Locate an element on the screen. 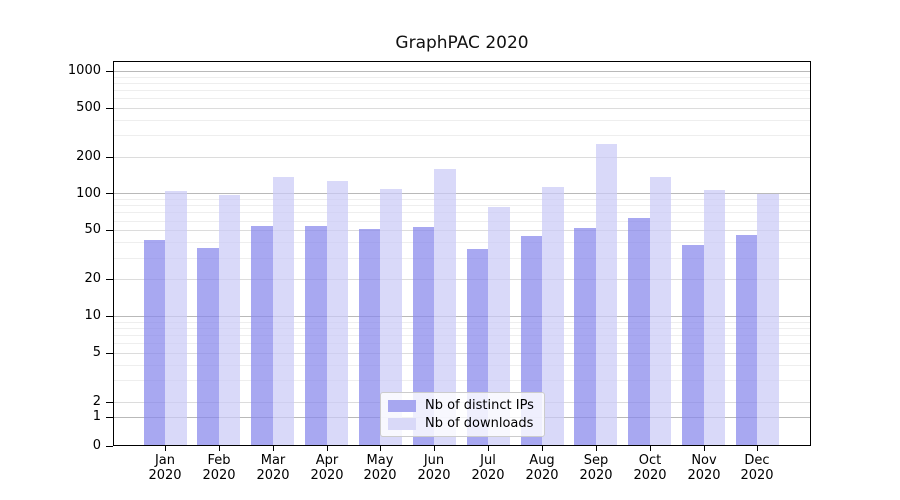 This screenshot has height=500, width=900. x-tick-label: Dec 2020 is located at coordinates (757, 468).